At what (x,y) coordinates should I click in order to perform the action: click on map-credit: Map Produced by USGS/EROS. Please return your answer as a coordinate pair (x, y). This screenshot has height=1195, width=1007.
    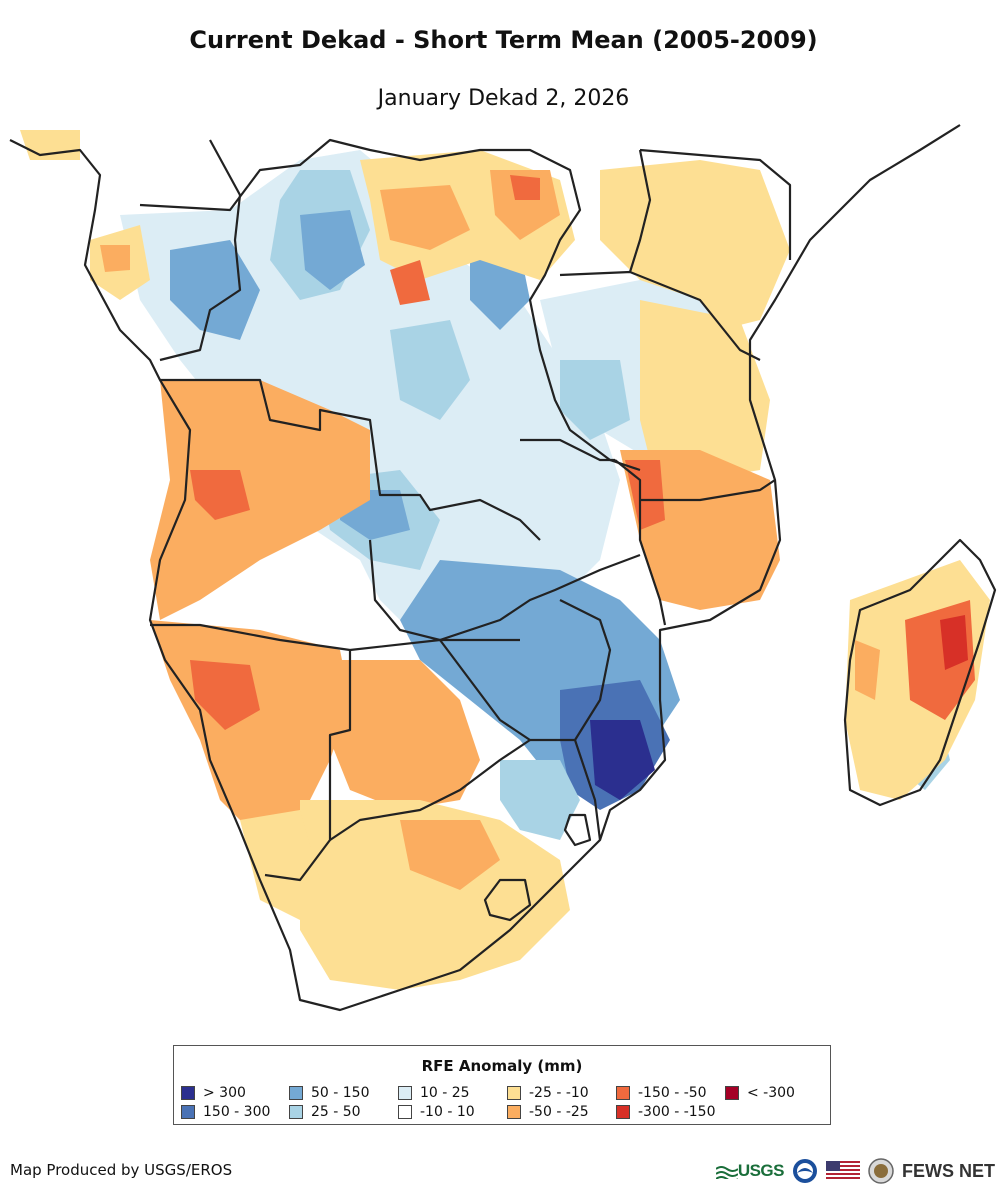
    Looking at the image, I should click on (121, 1170).